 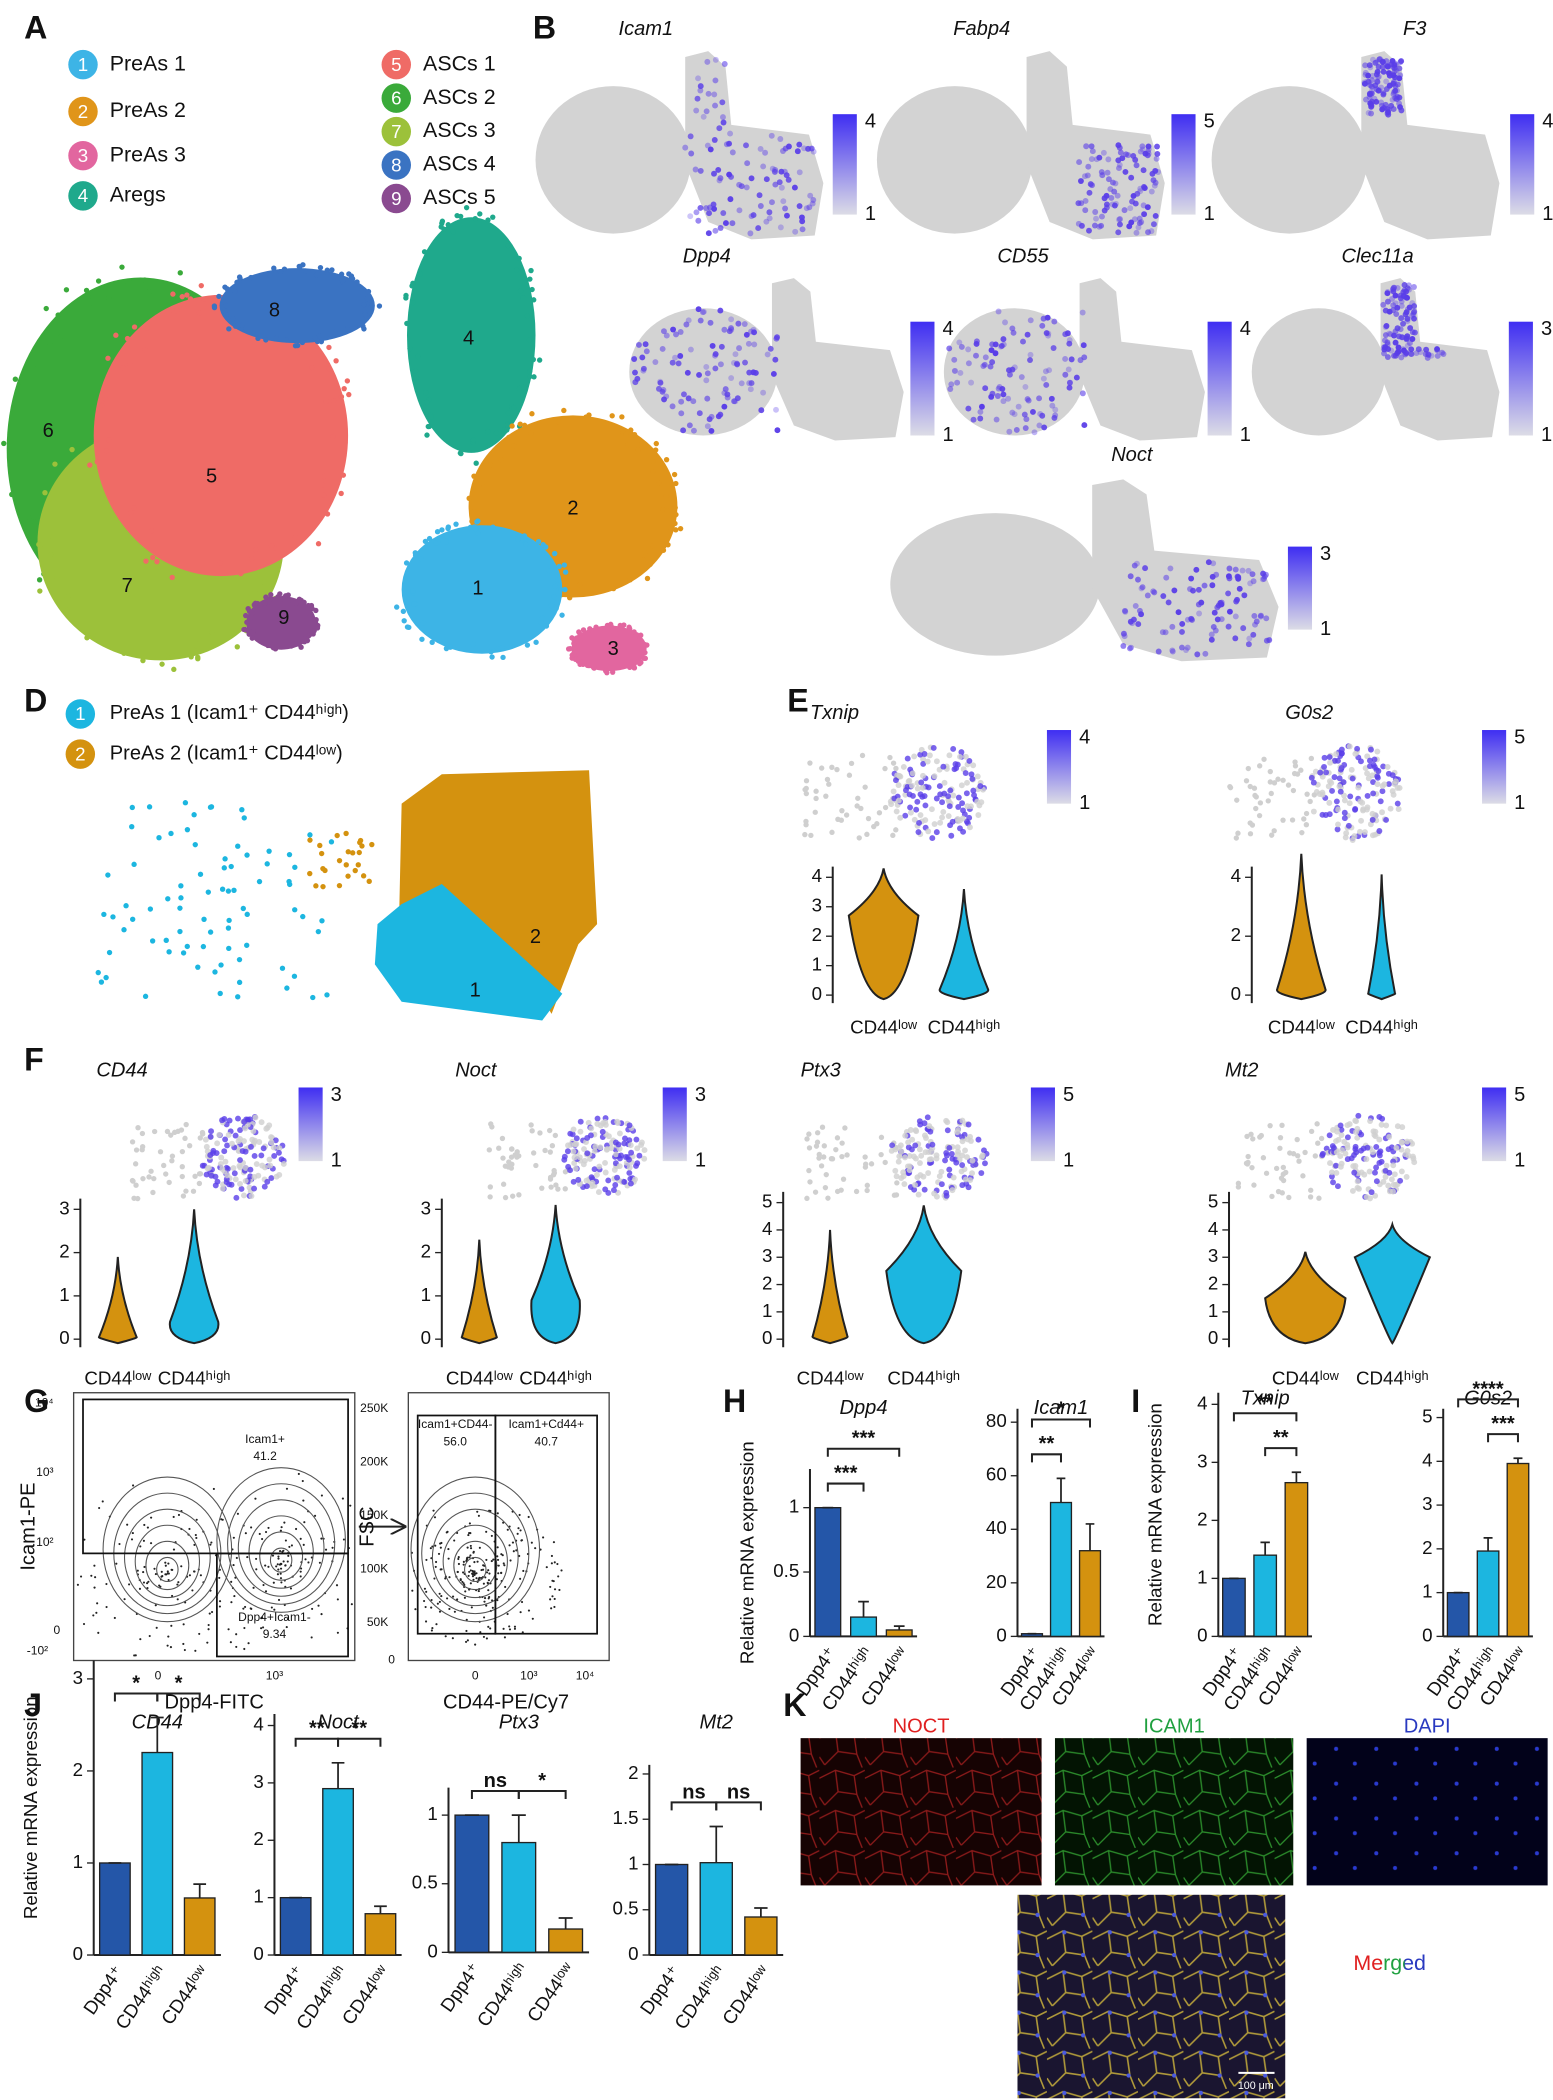 What do you see at coordinates (1546, 435) in the screenshot?
I see `scale-min-label: 1` at bounding box center [1546, 435].